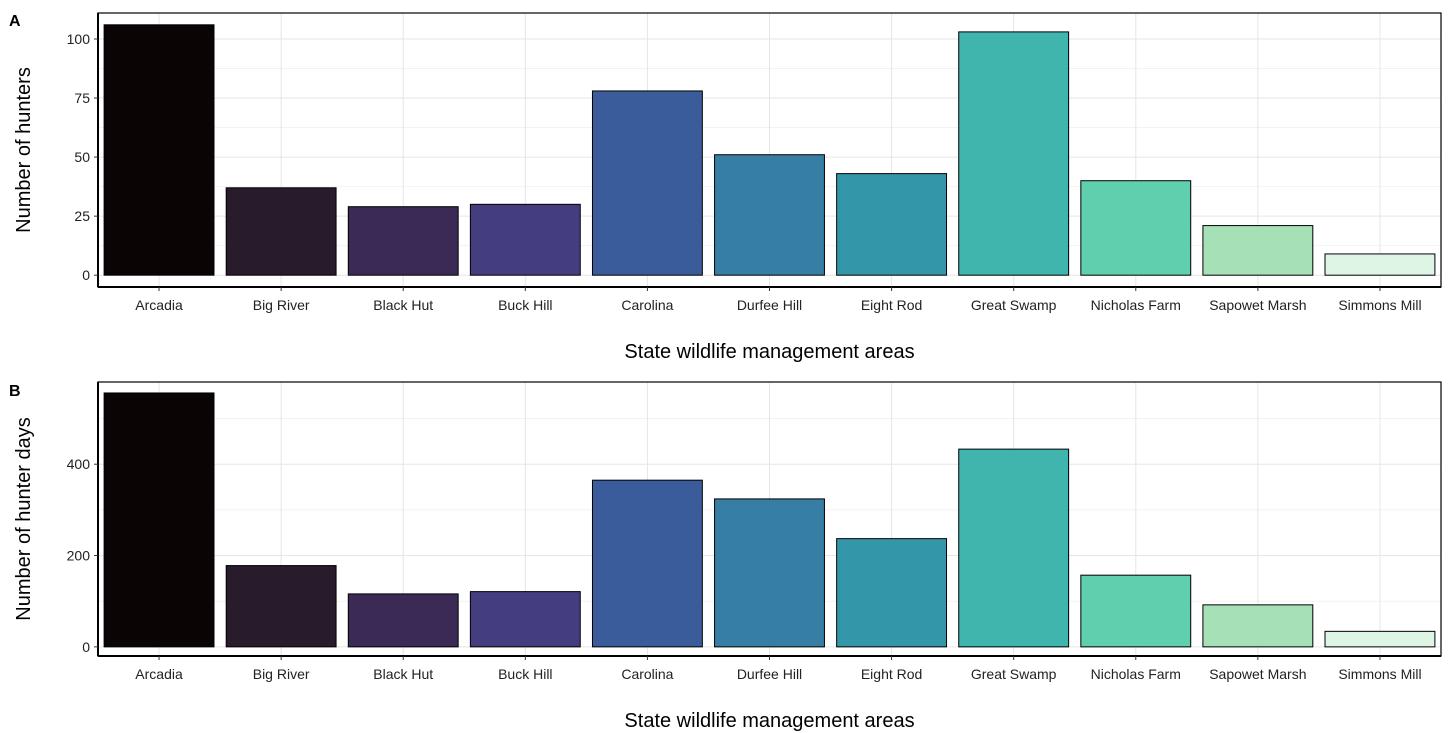 The height and width of the screenshot is (733, 1448). What do you see at coordinates (79, 39) in the screenshot?
I see `y-tick-label: 100` at bounding box center [79, 39].